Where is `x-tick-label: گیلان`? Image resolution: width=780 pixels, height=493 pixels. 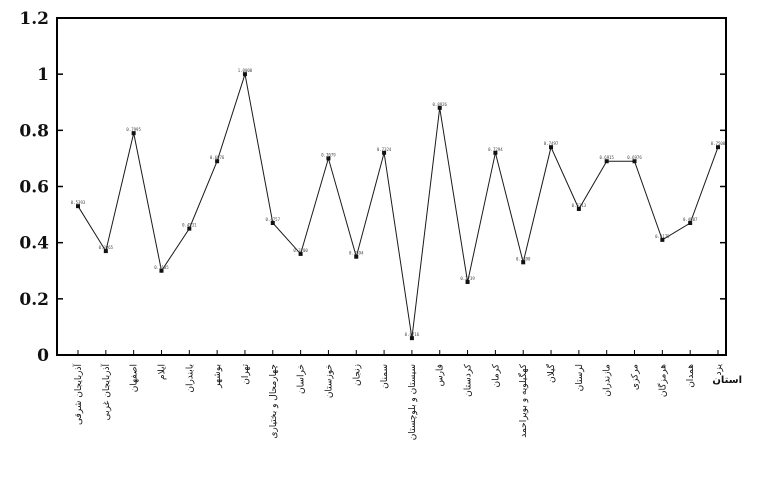
x-tick-label: گیلان is located at coordinates (551, 373).